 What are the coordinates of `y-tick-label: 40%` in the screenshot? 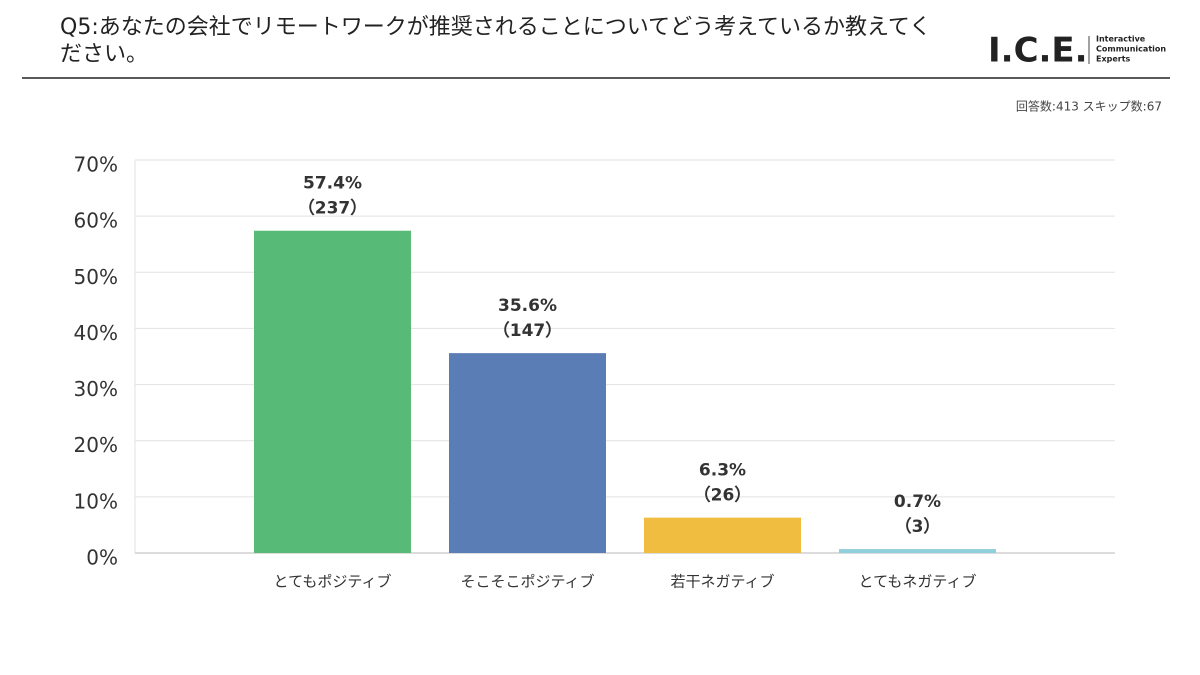 It's located at (96, 333).